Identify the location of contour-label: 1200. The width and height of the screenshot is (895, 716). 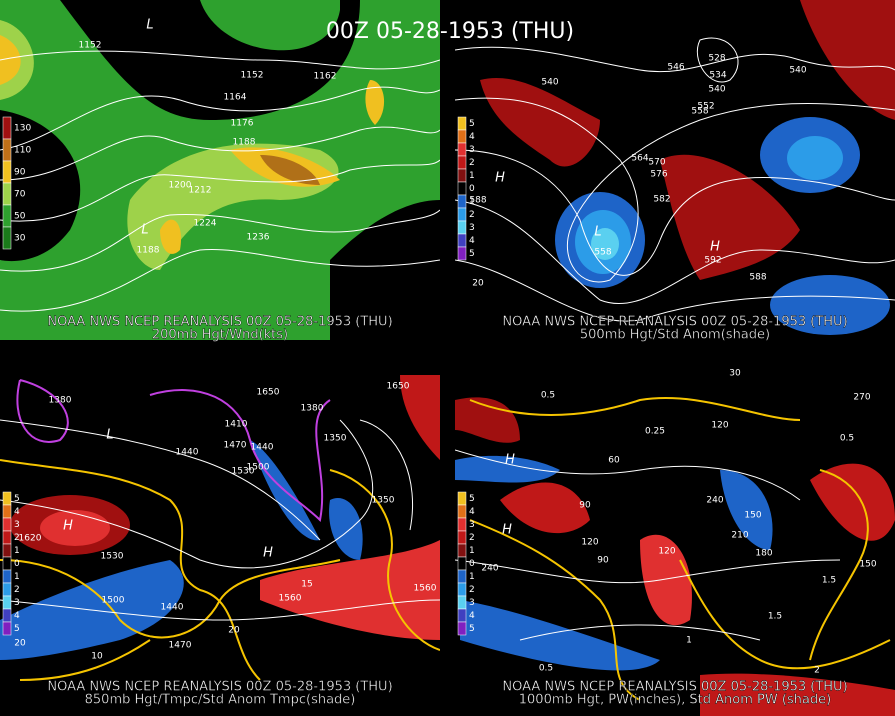
(180, 186).